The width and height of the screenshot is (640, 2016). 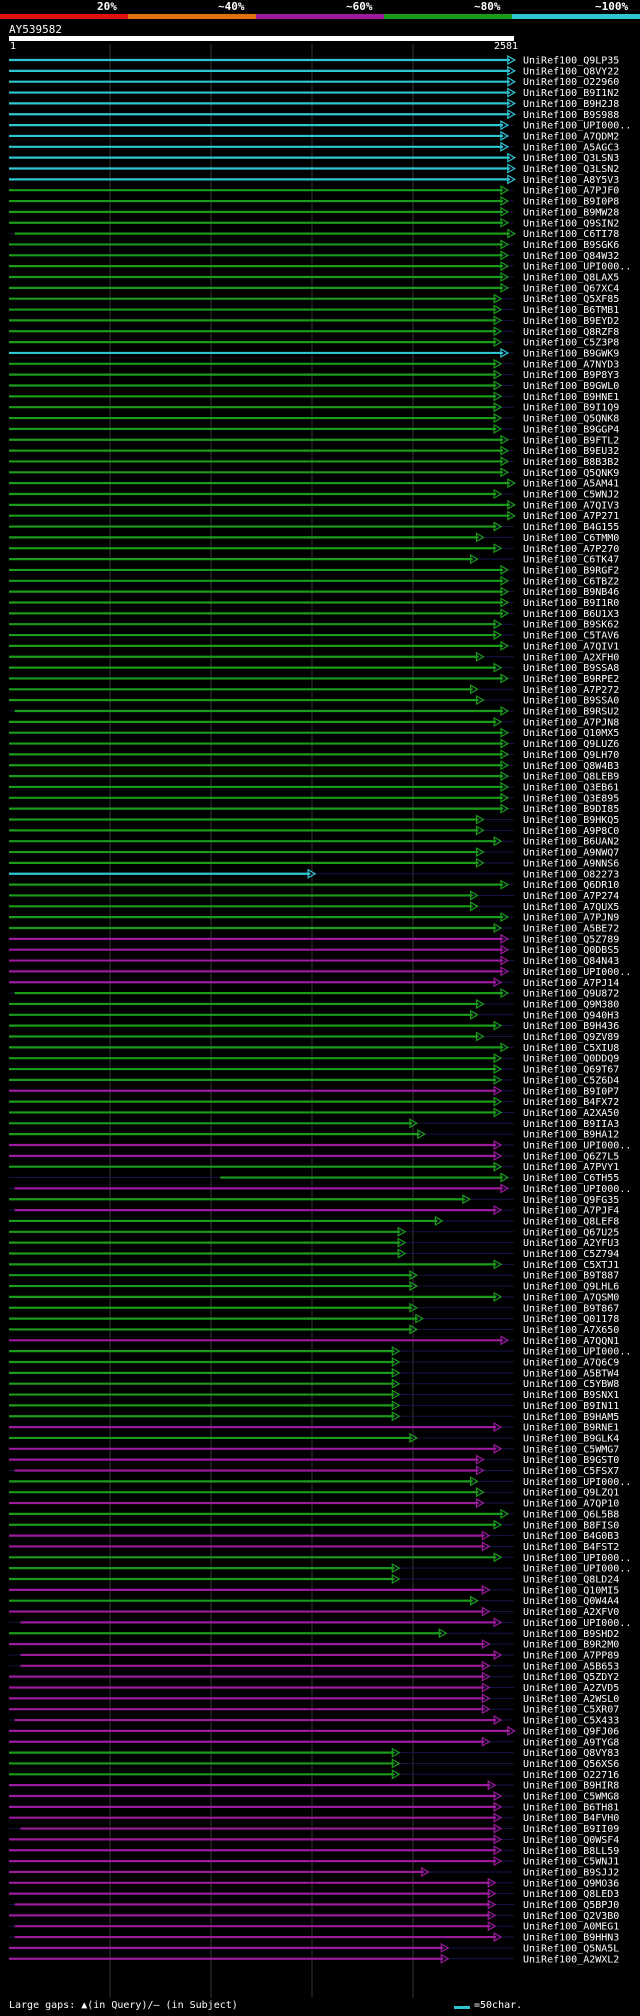 What do you see at coordinates (571, 1221) in the screenshot?
I see `hit-label: UniRef100_Q8LEF8` at bounding box center [571, 1221].